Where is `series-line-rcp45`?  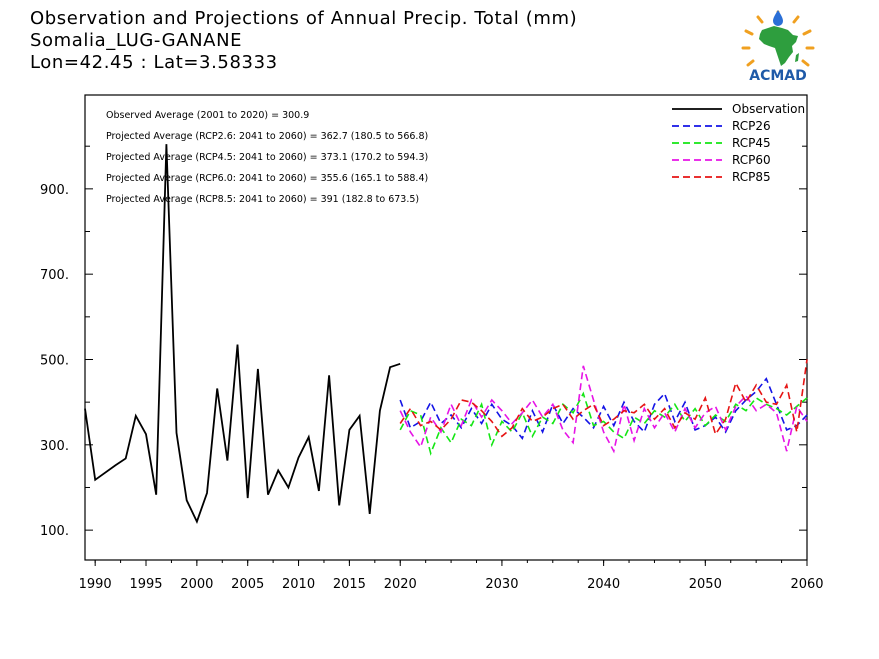 series-line-rcp45 is located at coordinates (603, 423).